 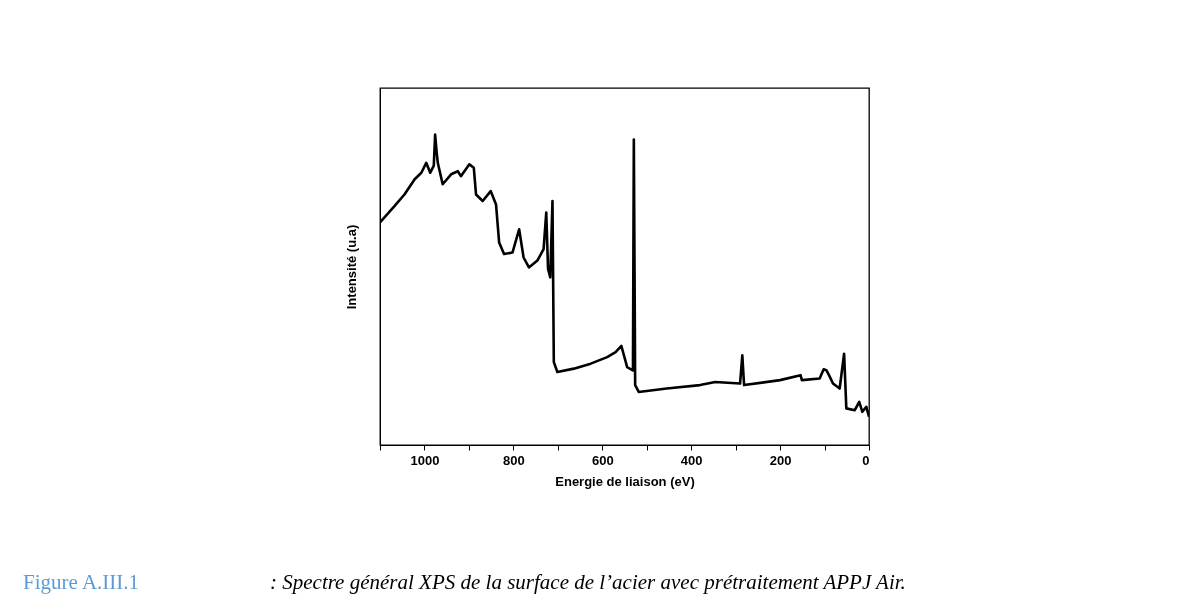 What do you see at coordinates (81, 582) in the screenshot?
I see `text: Figure A.III.1` at bounding box center [81, 582].